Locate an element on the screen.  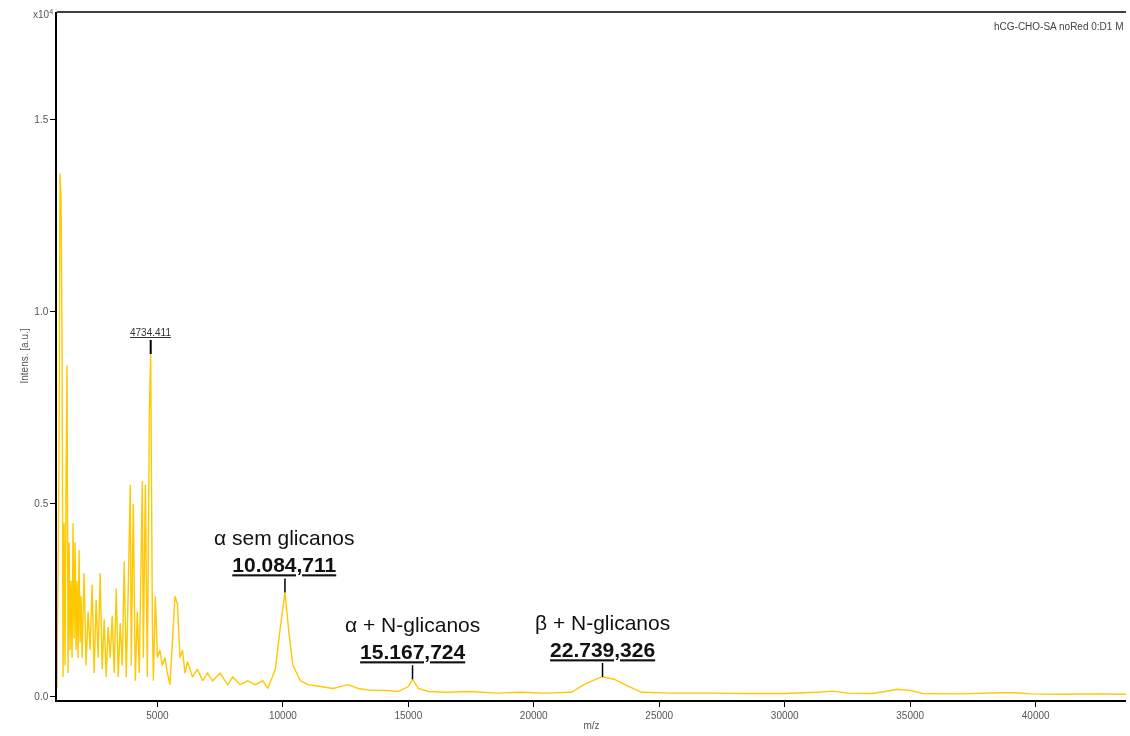
annotation: hCG-CHO-SA noRed 0:D1 M is located at coordinates (1059, 26).